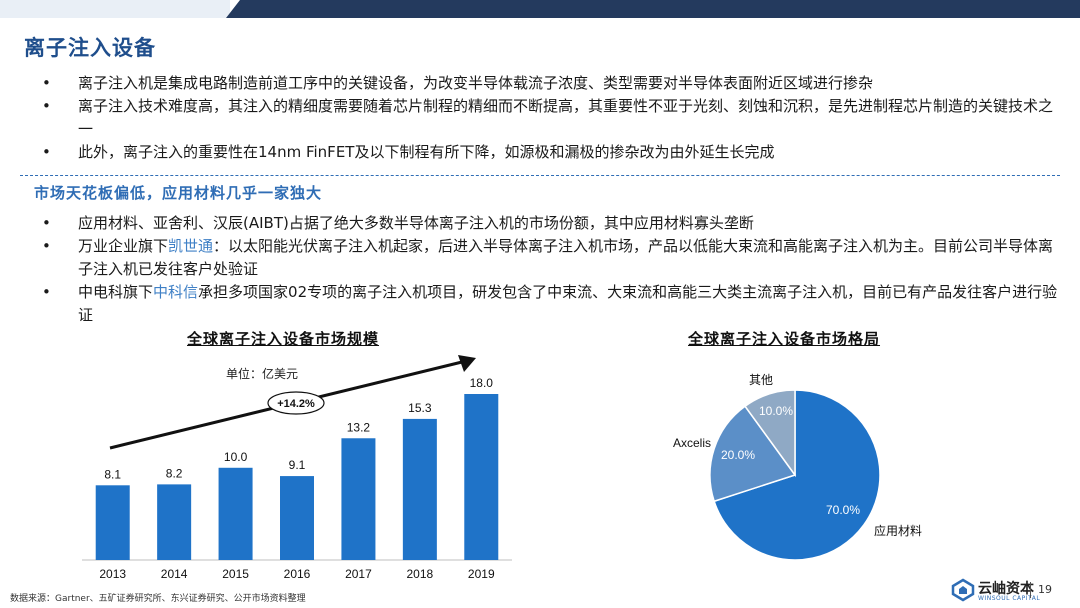  Describe the element at coordinates (191, 246) in the screenshot. I see `company-highlight: 凯世通` at that location.